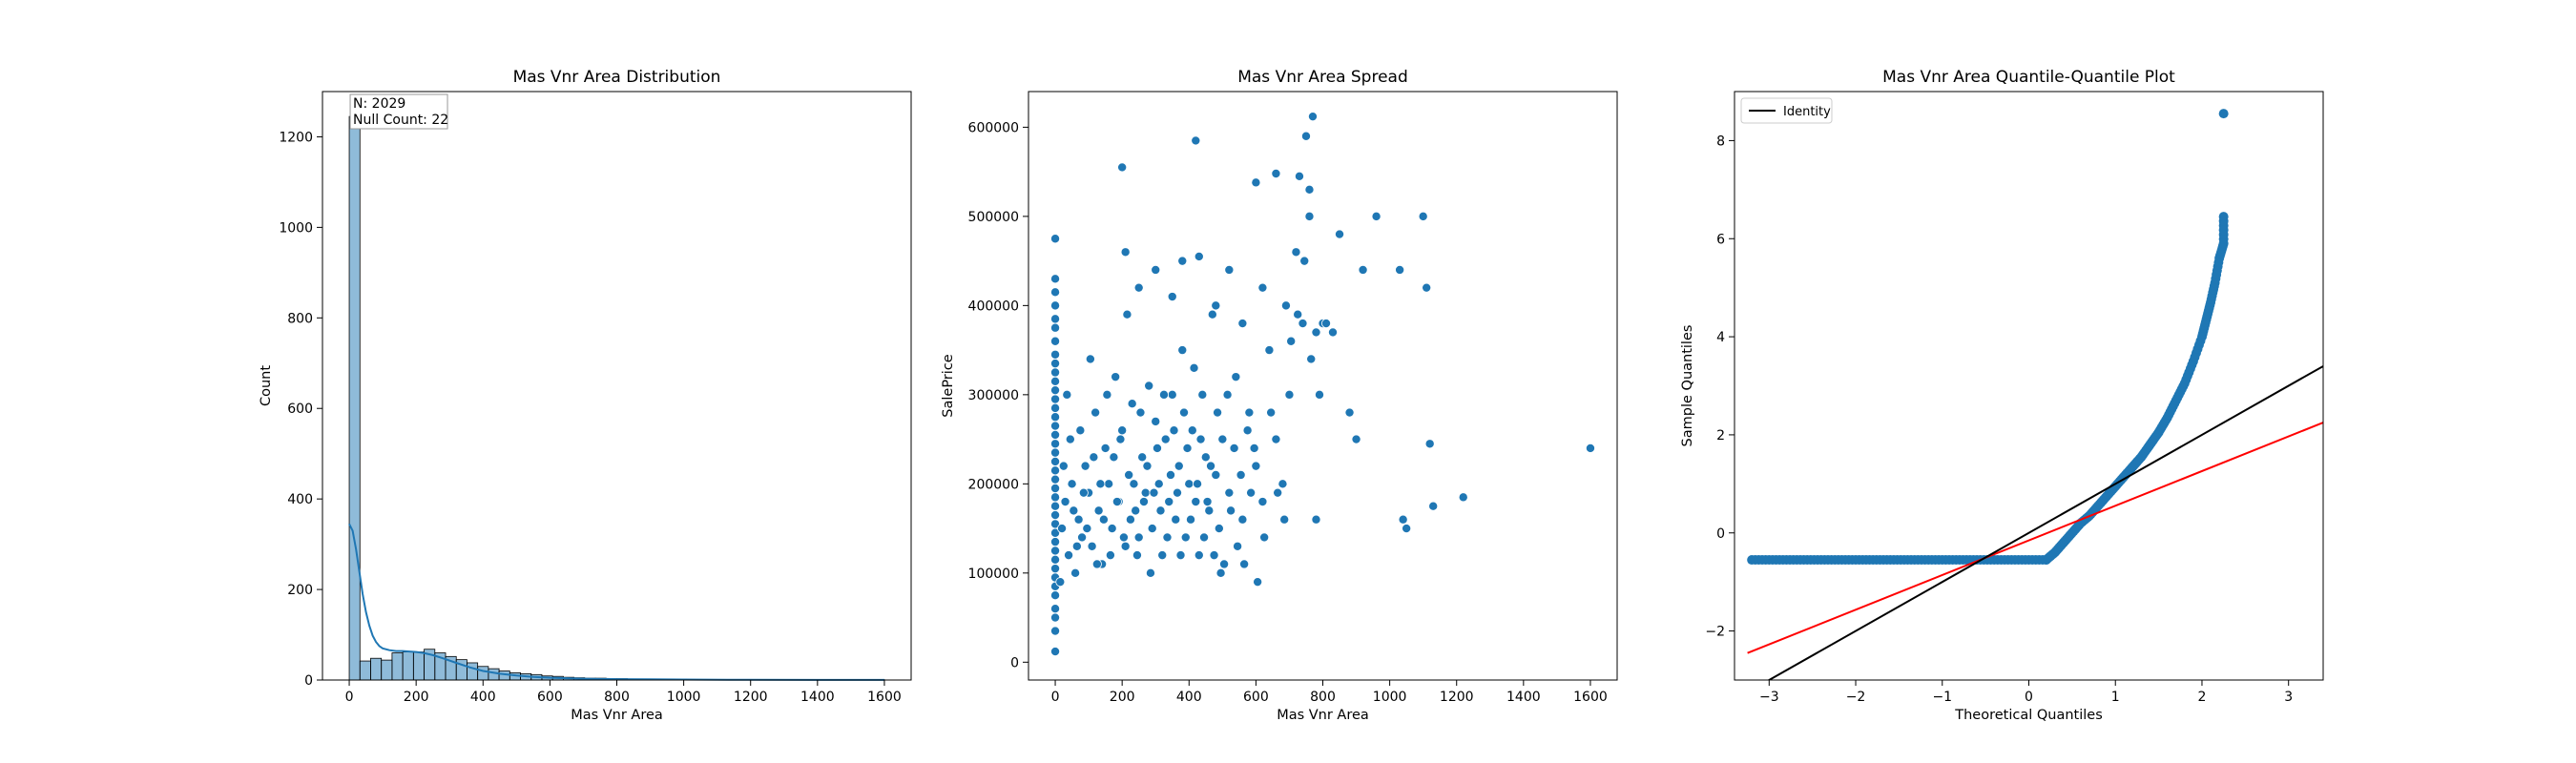 Image resolution: width=2576 pixels, height=763 pixels. I want to click on y-tick-label: 400, so click(300, 499).